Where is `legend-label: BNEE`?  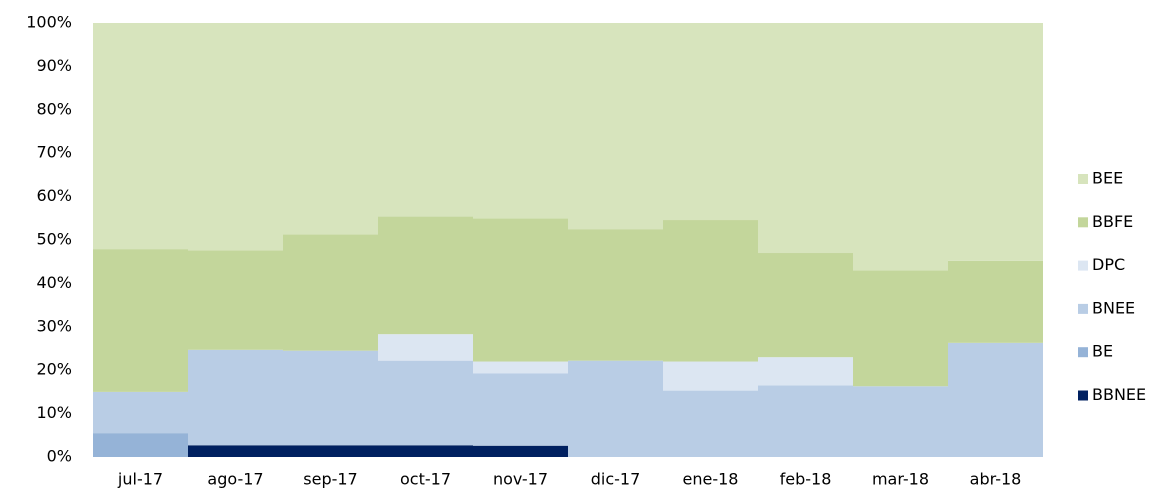 legend-label: BNEE is located at coordinates (1113, 307).